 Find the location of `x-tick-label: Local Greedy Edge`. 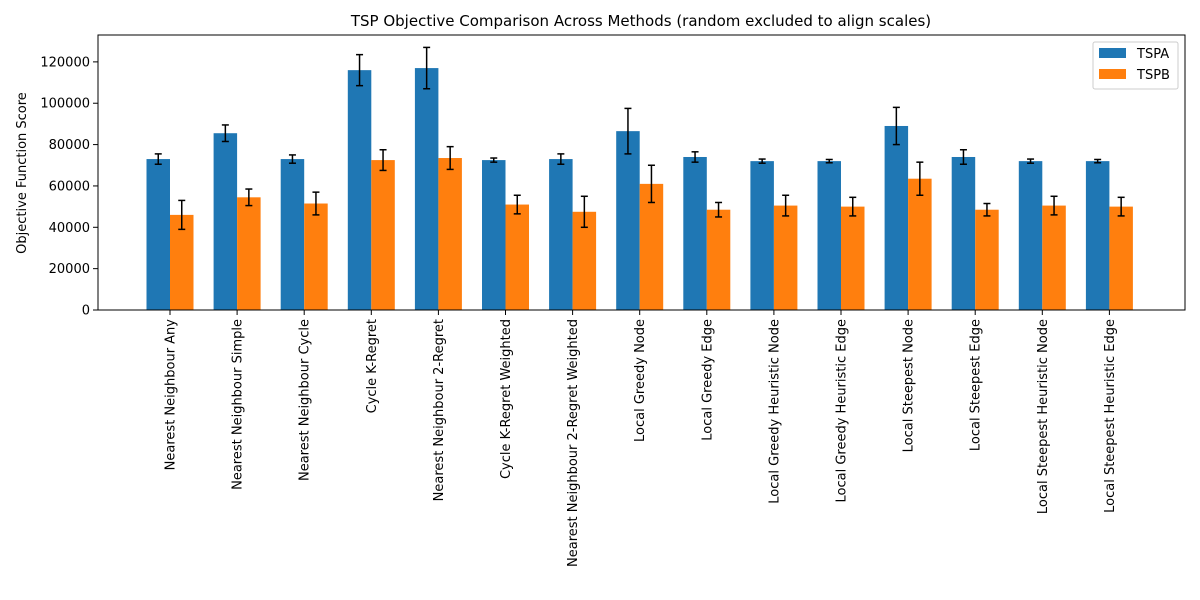

x-tick-label: Local Greedy Edge is located at coordinates (707, 380).